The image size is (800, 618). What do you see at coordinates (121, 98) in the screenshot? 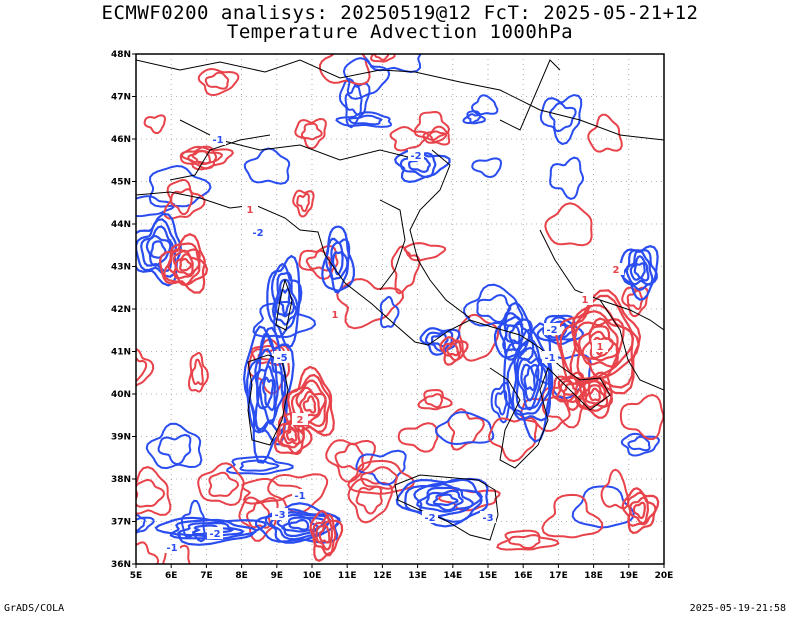
I see `lat-tick-label: 47N` at bounding box center [121, 98].